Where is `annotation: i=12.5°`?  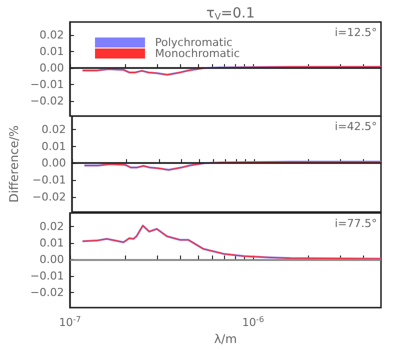
annotation: i=12.5° is located at coordinates (355, 32).